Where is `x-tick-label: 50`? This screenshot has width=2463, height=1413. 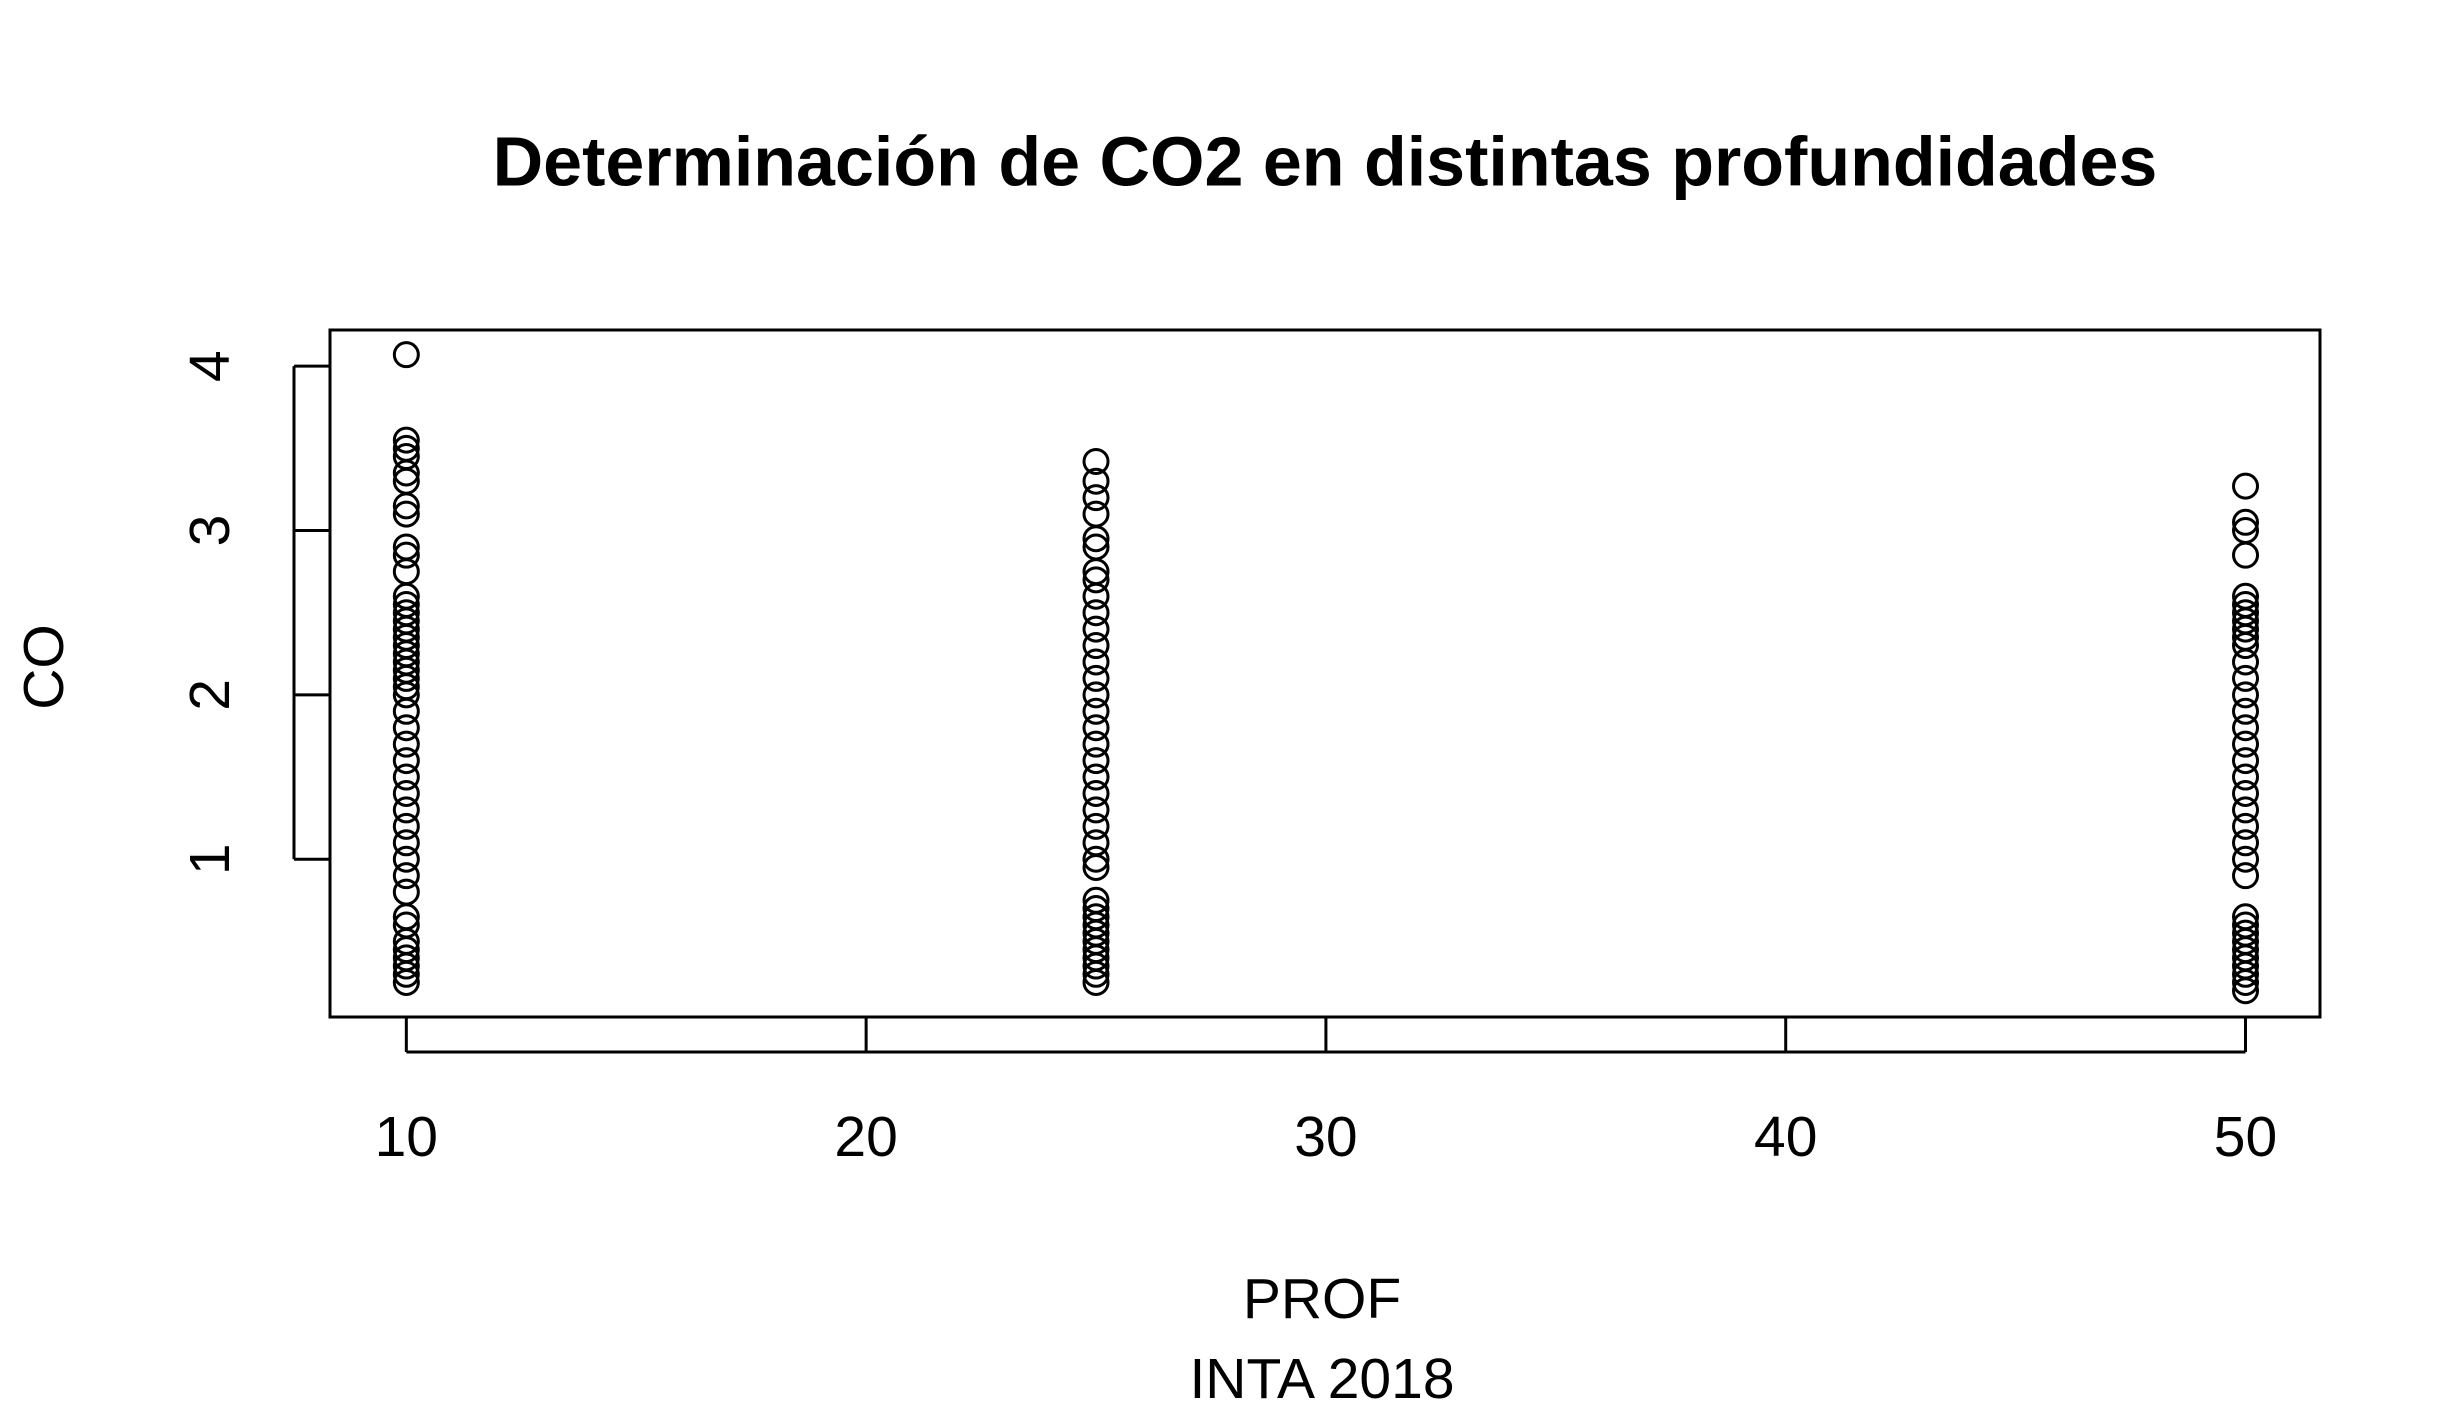
x-tick-label: 50 is located at coordinates (2245, 1137).